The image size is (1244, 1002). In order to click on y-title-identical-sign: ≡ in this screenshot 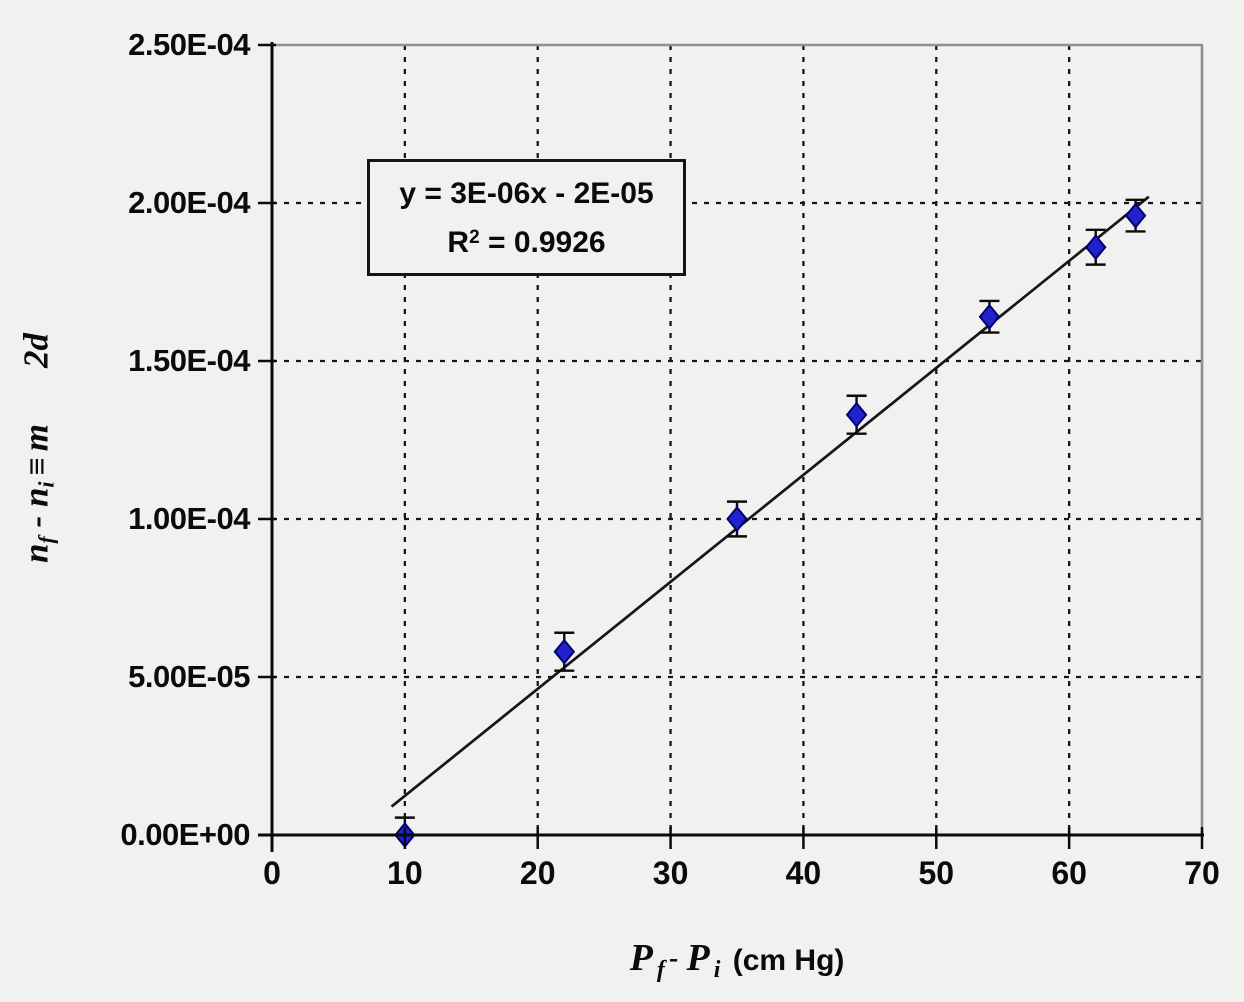, I will do `click(36, 466)`.